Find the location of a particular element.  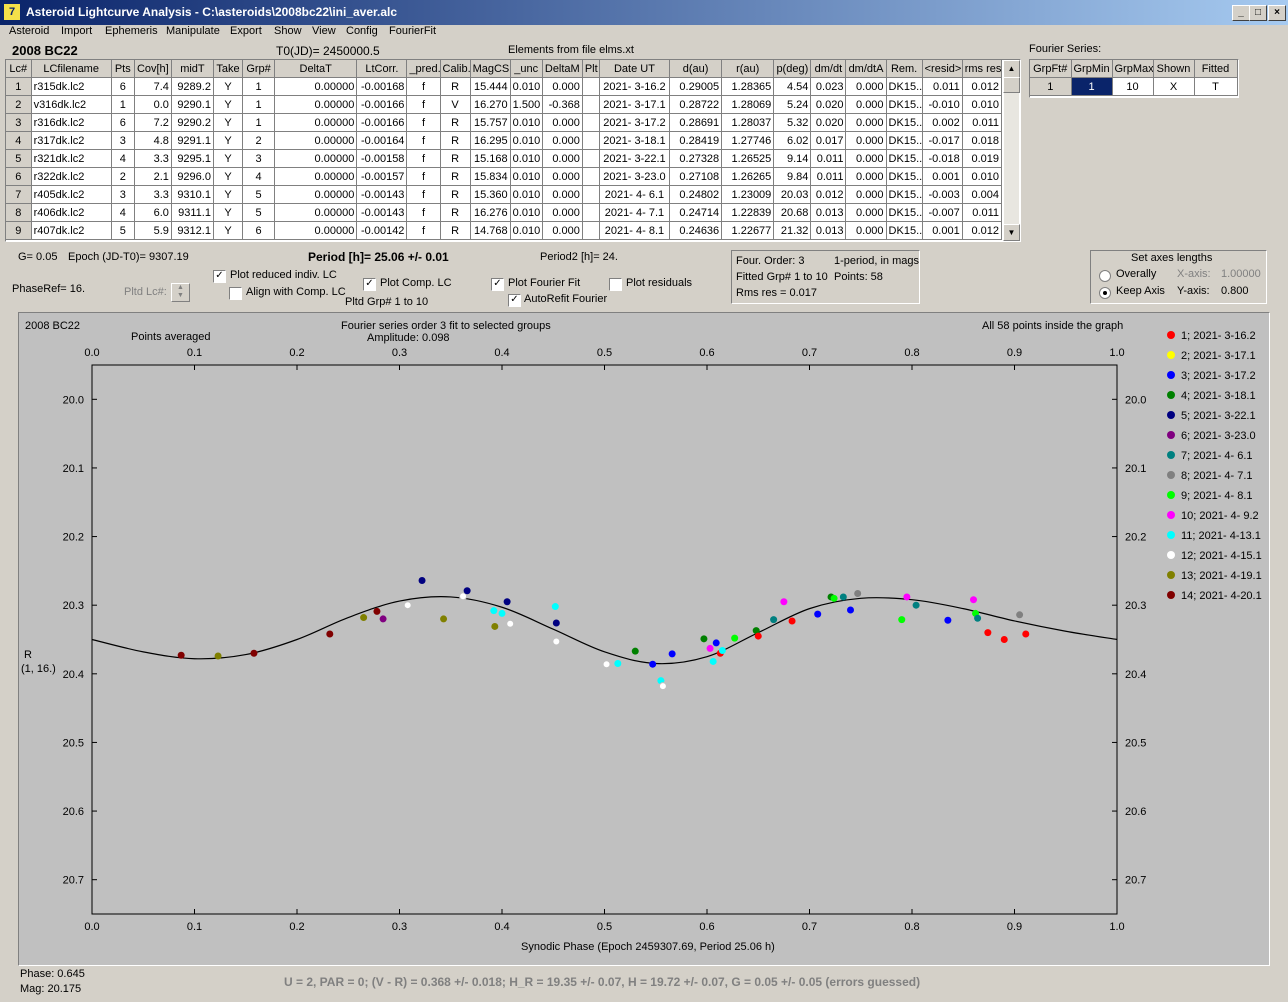

column-header: Cov[h] is located at coordinates (153, 69).